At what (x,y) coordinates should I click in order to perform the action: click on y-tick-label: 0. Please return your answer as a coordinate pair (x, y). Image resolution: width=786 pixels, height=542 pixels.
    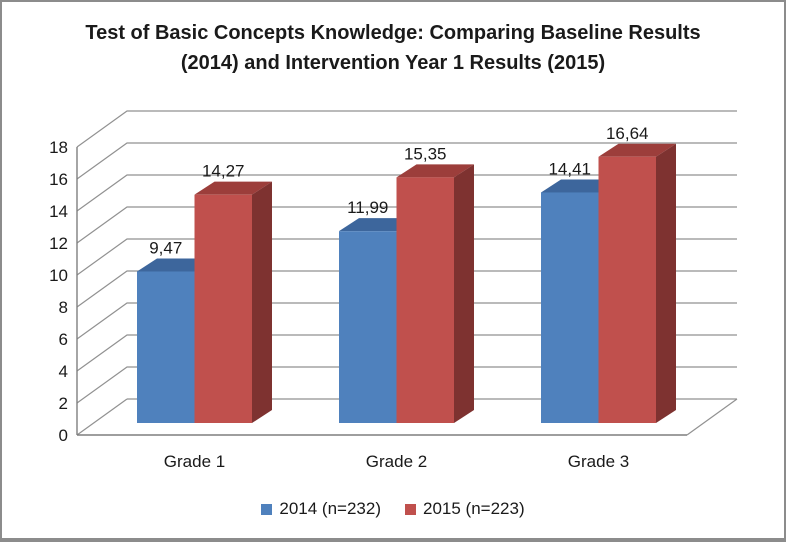
    Looking at the image, I should click on (63, 435).